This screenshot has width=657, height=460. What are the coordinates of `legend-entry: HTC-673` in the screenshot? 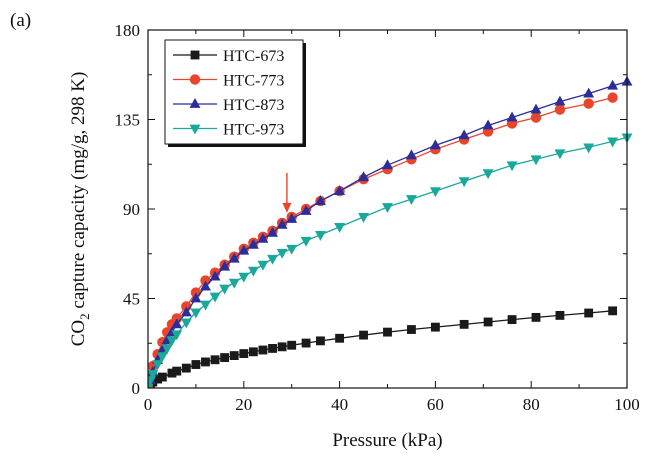 It's located at (228, 56).